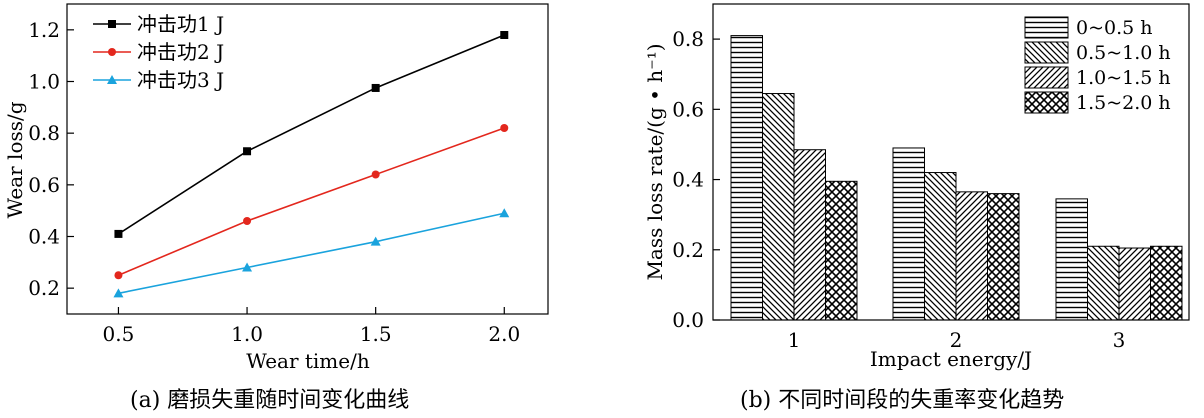 The height and width of the screenshot is (418, 1204). Describe the element at coordinates (1097, 65) in the screenshot. I see `legend-b: 0~0.5 h 0.5~1.0 h 1.0~1.5 h 1.5~2.0 h` at that location.